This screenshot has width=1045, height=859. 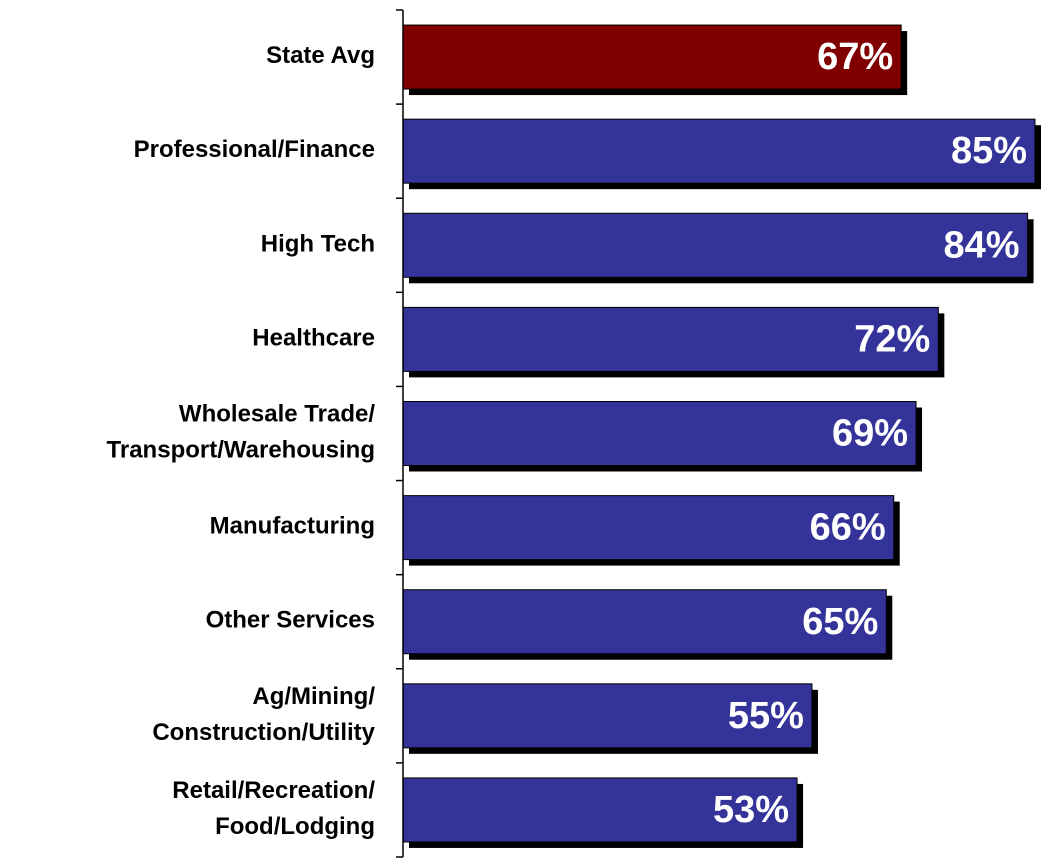 I want to click on value-label: 84%, so click(x=982, y=245).